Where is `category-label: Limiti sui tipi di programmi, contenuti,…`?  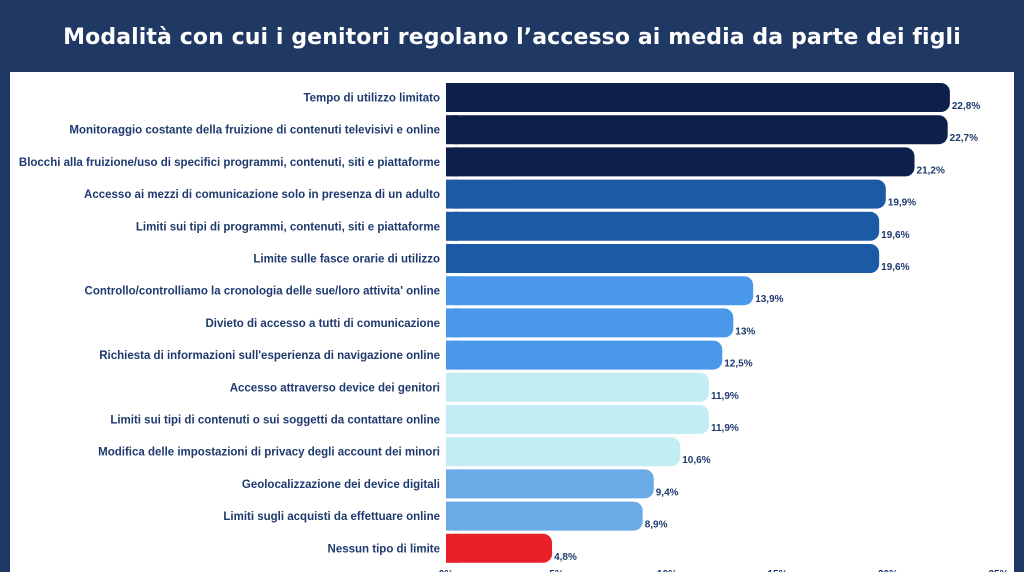
category-label: Limiti sui tipi di programmi, contenuti,… is located at coordinates (288, 227).